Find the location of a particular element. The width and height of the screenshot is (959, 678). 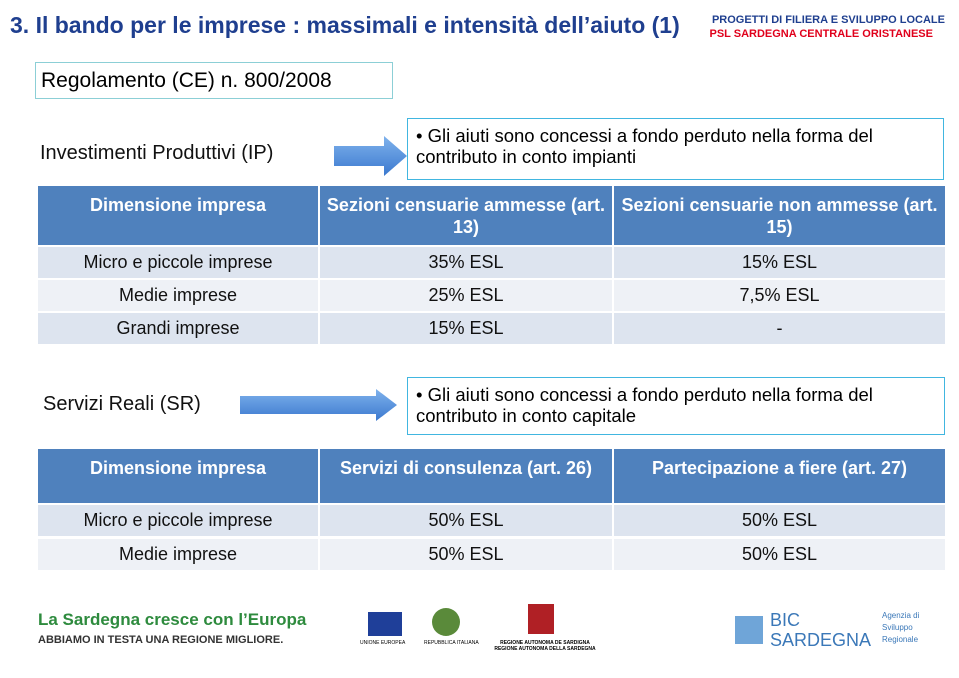

header-right: PROGETTI DI FILIERA E SVILUPPO LOCALE is located at coordinates (828, 20).